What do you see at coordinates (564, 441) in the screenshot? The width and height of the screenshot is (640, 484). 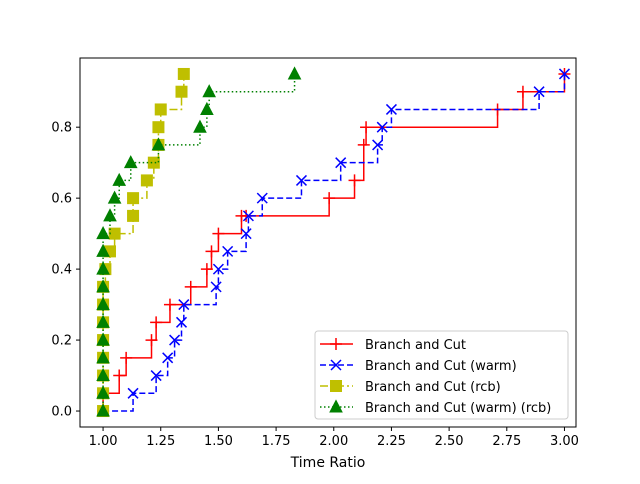 I see `x-tick-label: 3.00` at bounding box center [564, 441].